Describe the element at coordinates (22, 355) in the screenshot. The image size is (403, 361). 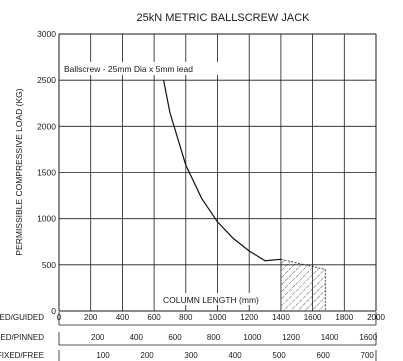
I see `scale-row-label: FIXED/FREE` at that location.